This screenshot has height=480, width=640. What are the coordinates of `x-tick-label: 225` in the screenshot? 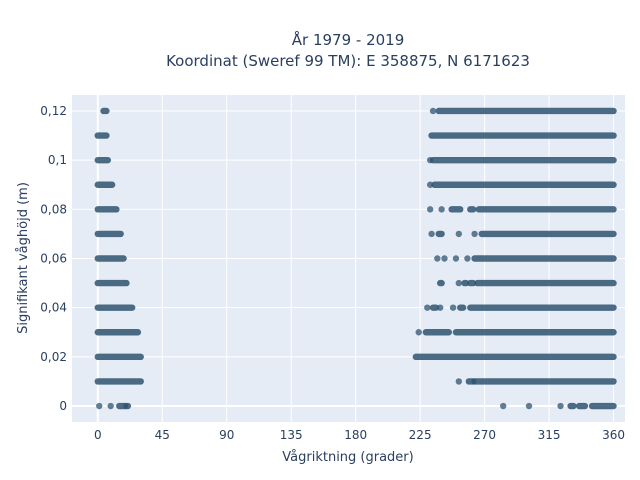 It's located at (420, 435).